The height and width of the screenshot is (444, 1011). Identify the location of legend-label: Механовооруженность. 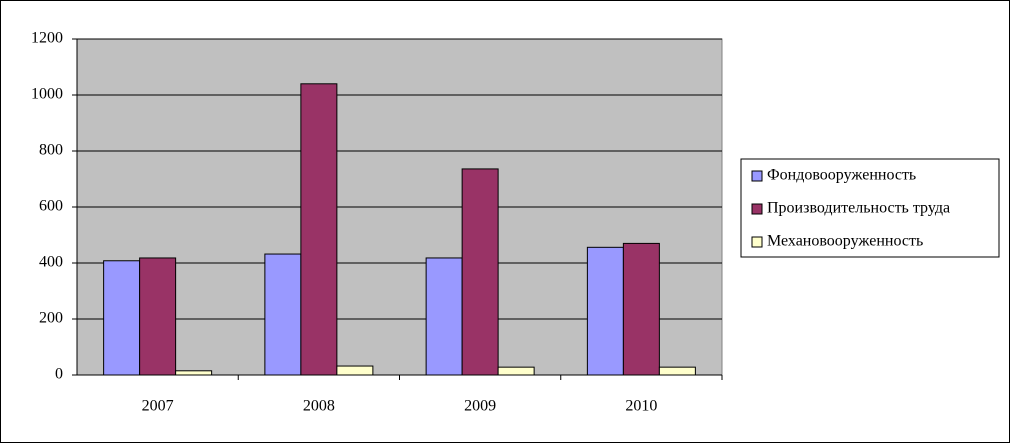
(845, 241).